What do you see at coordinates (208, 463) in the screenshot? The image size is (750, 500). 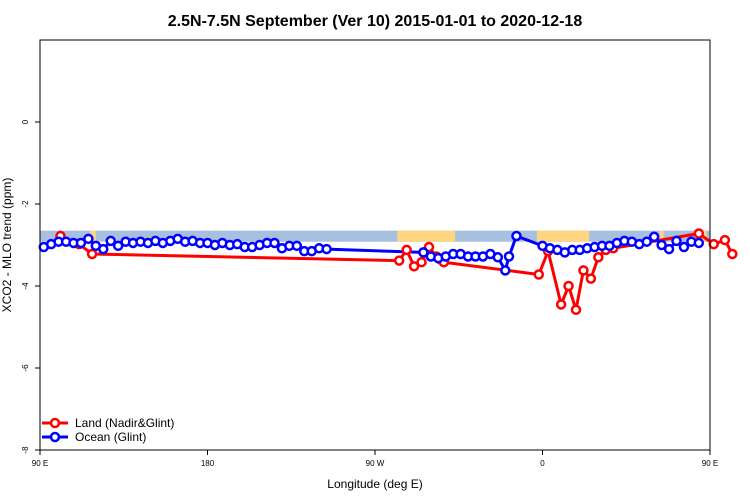 I see `x-tick-label: 180` at bounding box center [208, 463].